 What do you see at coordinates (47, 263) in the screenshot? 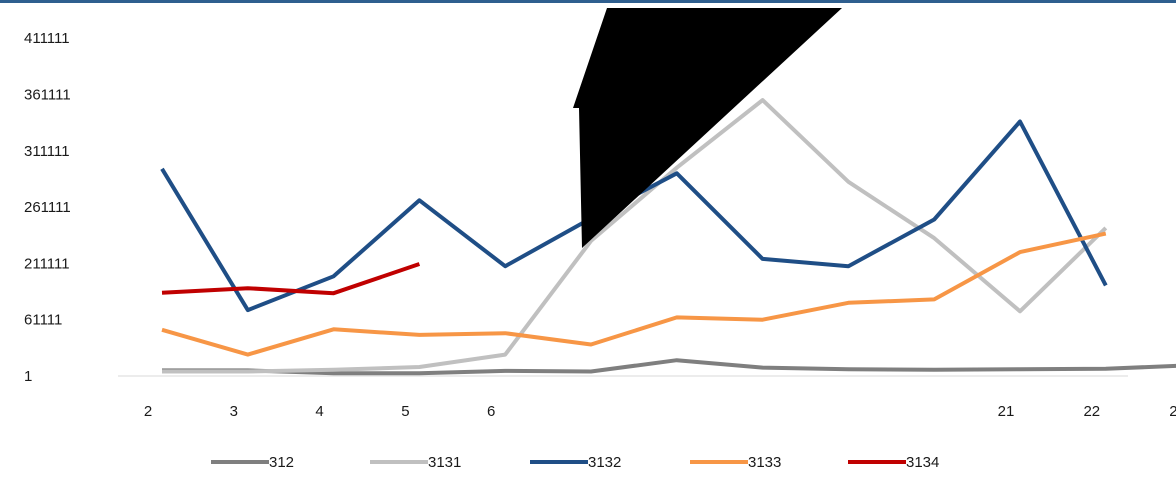
I see `y-tick-label: 211111` at bounding box center [47, 263].